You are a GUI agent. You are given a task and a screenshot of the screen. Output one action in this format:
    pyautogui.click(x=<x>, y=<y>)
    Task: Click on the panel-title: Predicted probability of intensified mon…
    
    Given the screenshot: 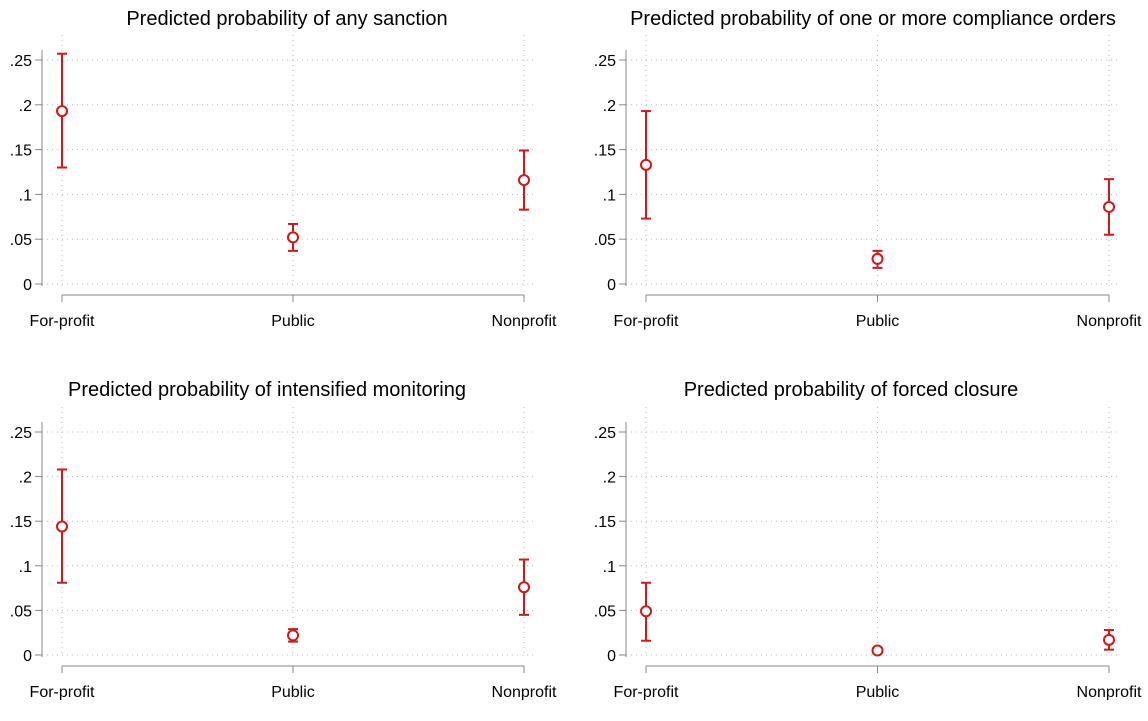 What is the action you would take?
    pyautogui.click(x=267, y=390)
    